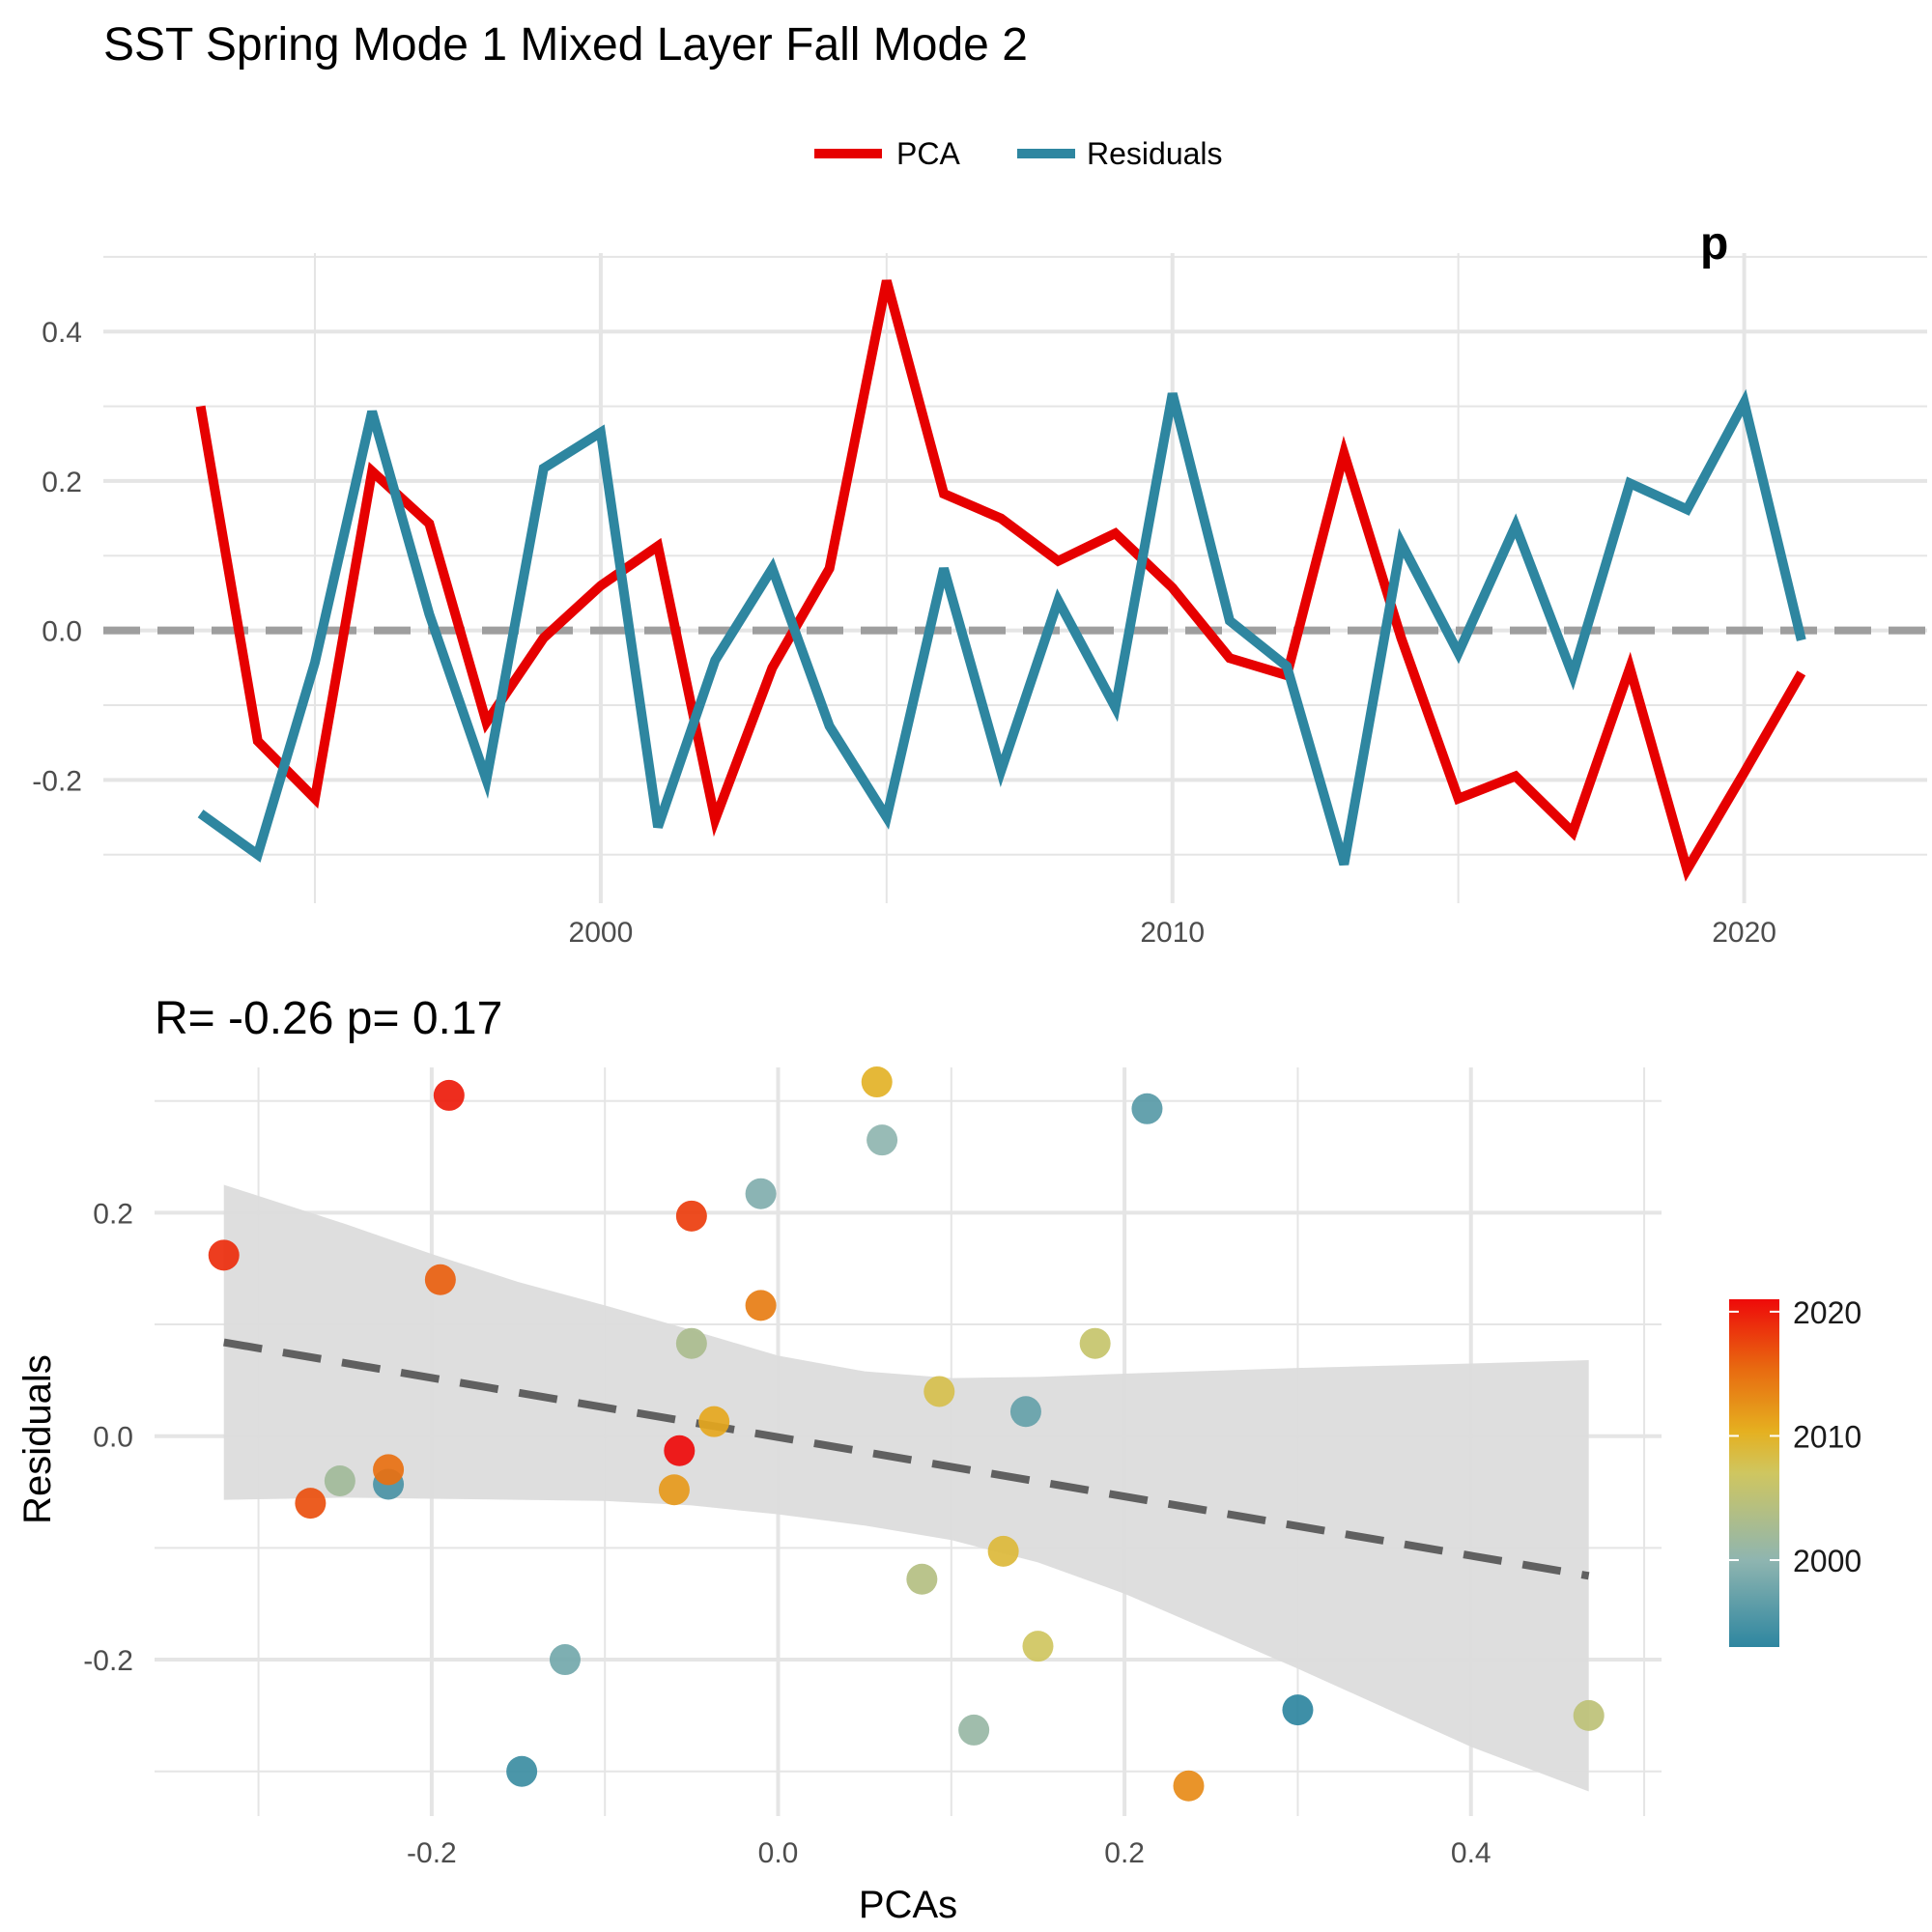 Image resolution: width=1932 pixels, height=1932 pixels. What do you see at coordinates (778, 1853) in the screenshot?
I see `x-tick-label: 0.0` at bounding box center [778, 1853].